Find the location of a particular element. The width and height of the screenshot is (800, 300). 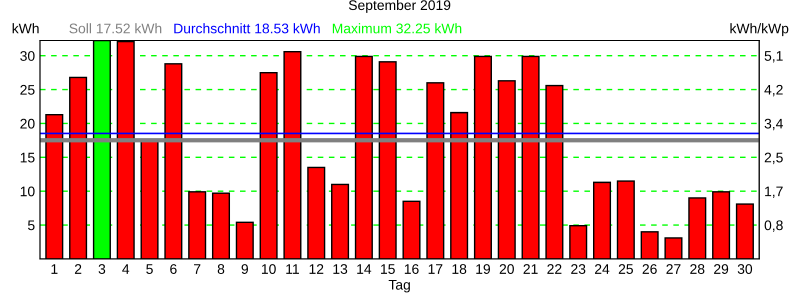

x-tick-label: 8 is located at coordinates (221, 269).